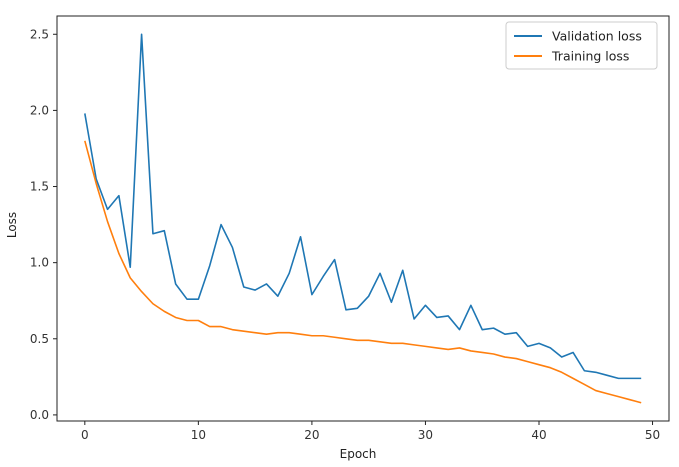 The image size is (679, 467). I want to click on y-tick-label: 0.5, so click(39, 339).